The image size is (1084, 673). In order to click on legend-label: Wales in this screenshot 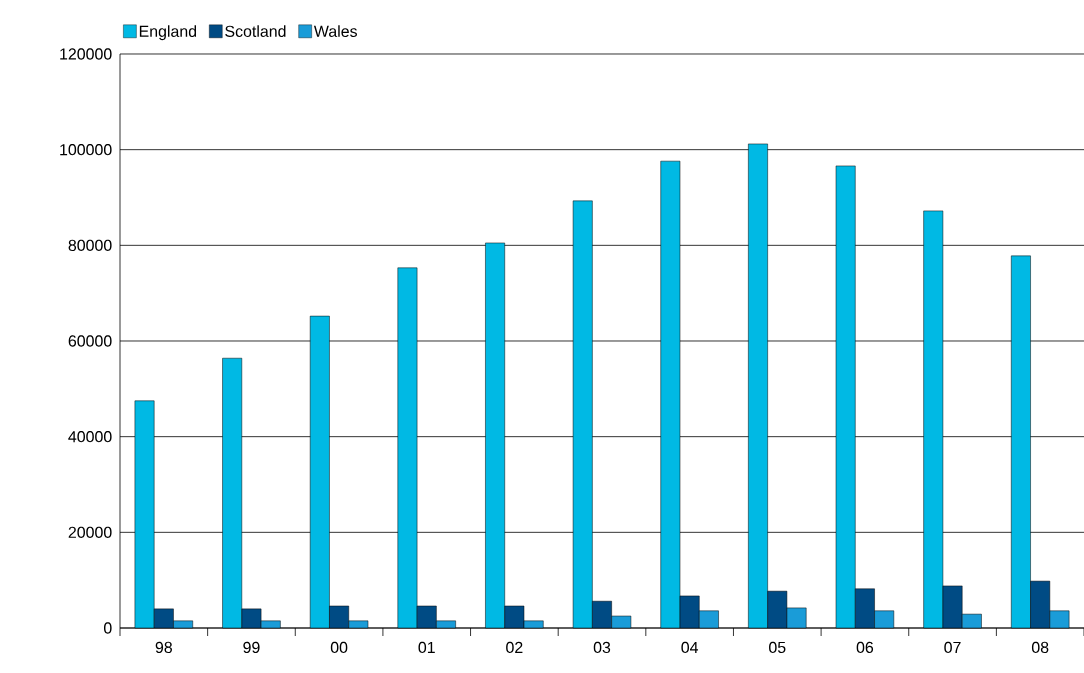, I will do `click(335, 31)`.